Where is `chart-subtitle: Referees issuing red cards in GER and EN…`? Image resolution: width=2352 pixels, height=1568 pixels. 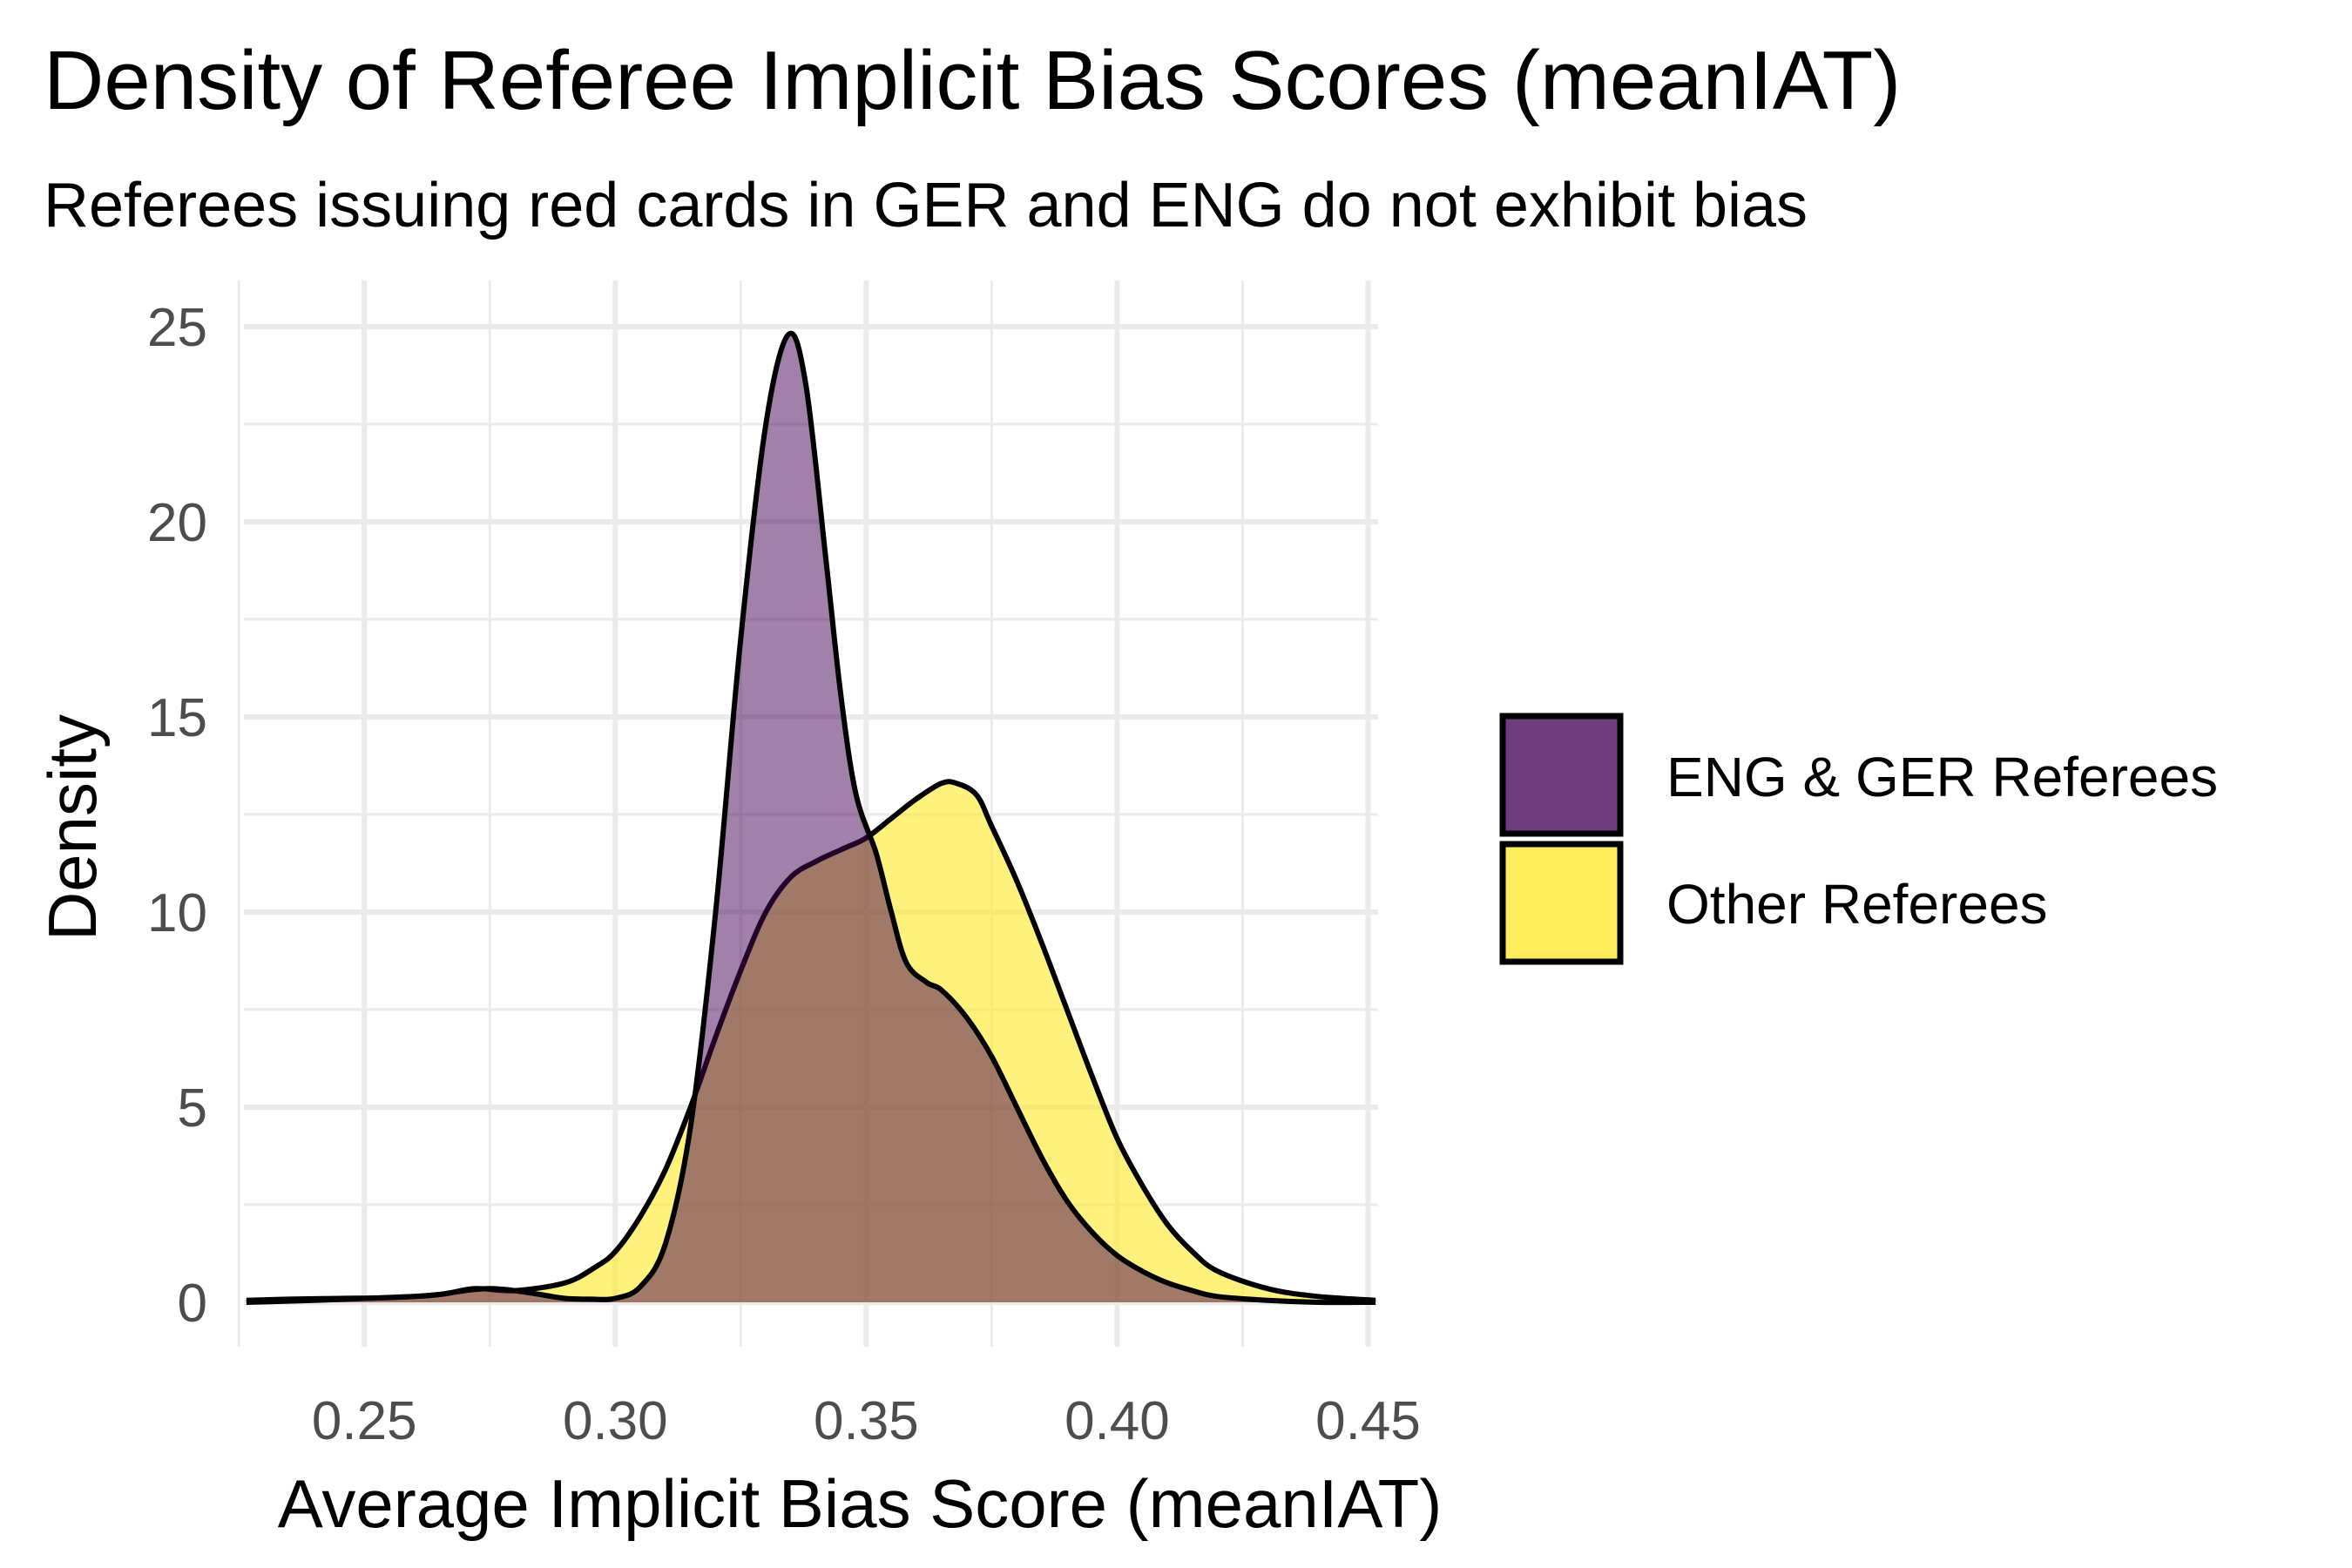
chart-subtitle: Referees issuing red cards in GER and EN… is located at coordinates (926, 205).